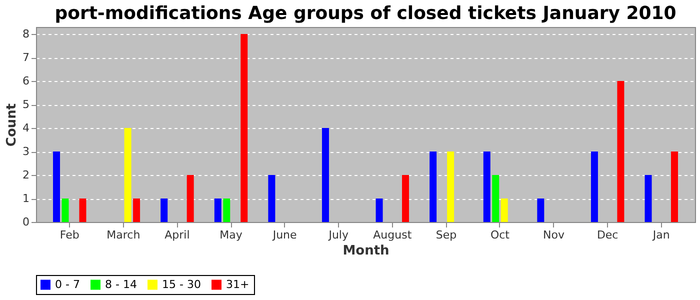 The height and width of the screenshot is (300, 700). I want to click on y-axis-title: Count, so click(12, 125).